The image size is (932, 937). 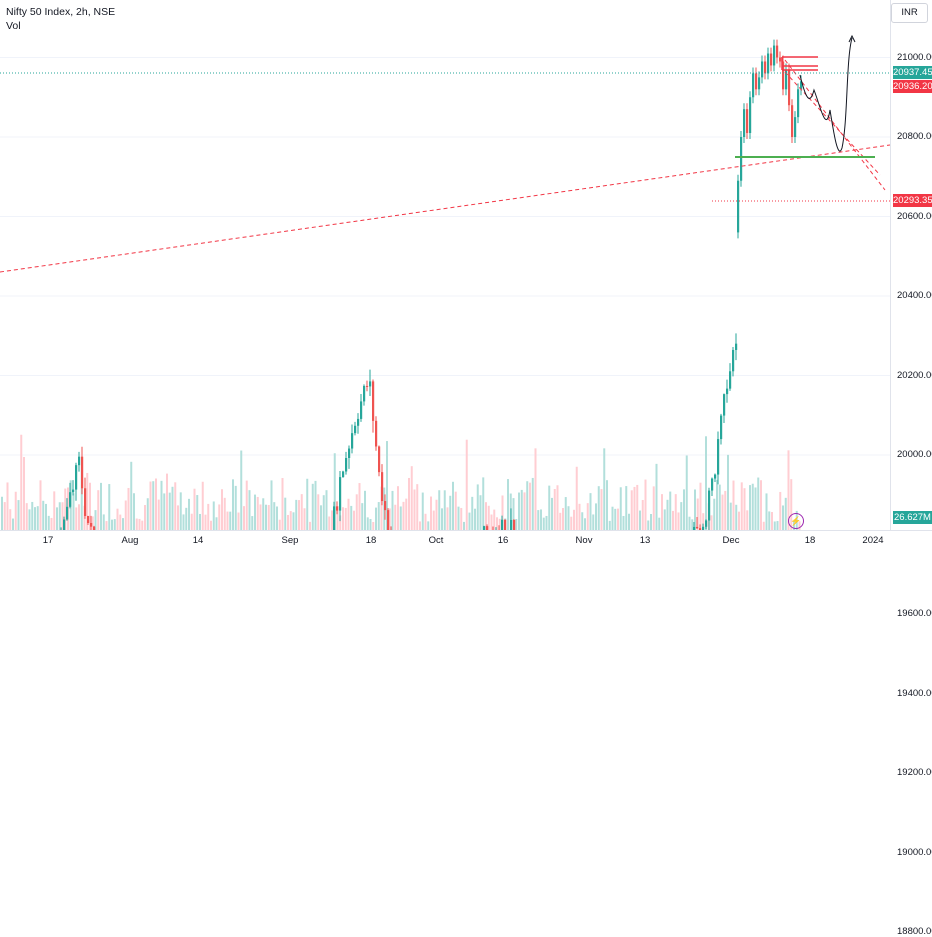 I want to click on time-tick-label: 14, so click(x=198, y=540).